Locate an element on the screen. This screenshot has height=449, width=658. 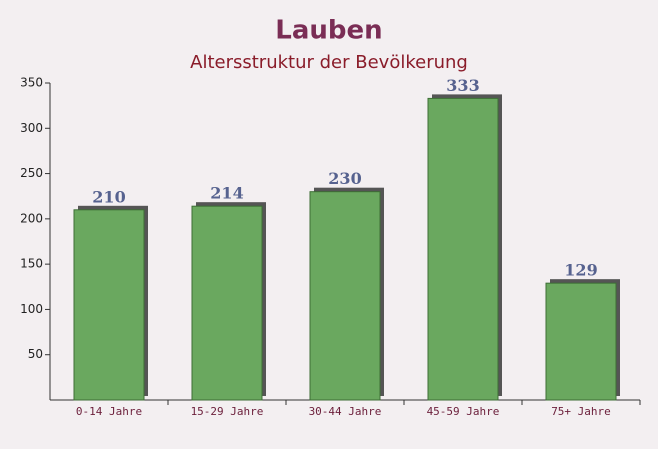
value-label: 214 is located at coordinates (226, 193).